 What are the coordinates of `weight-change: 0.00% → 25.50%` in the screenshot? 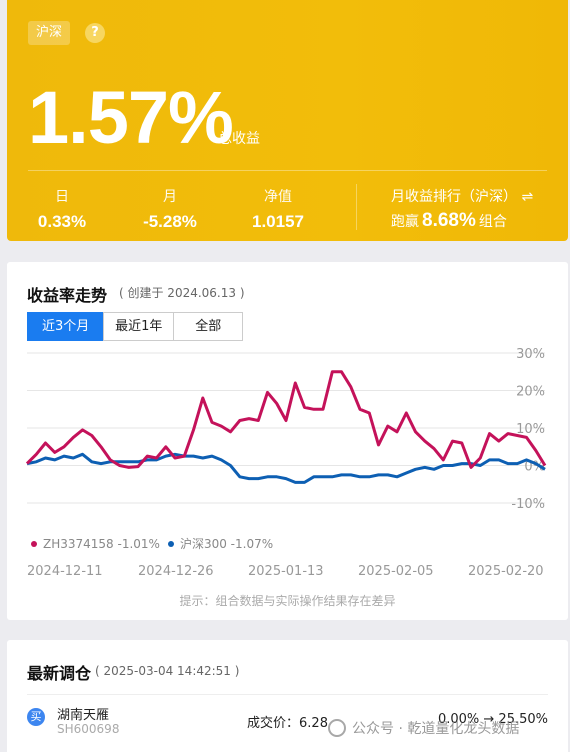 It's located at (492, 719).